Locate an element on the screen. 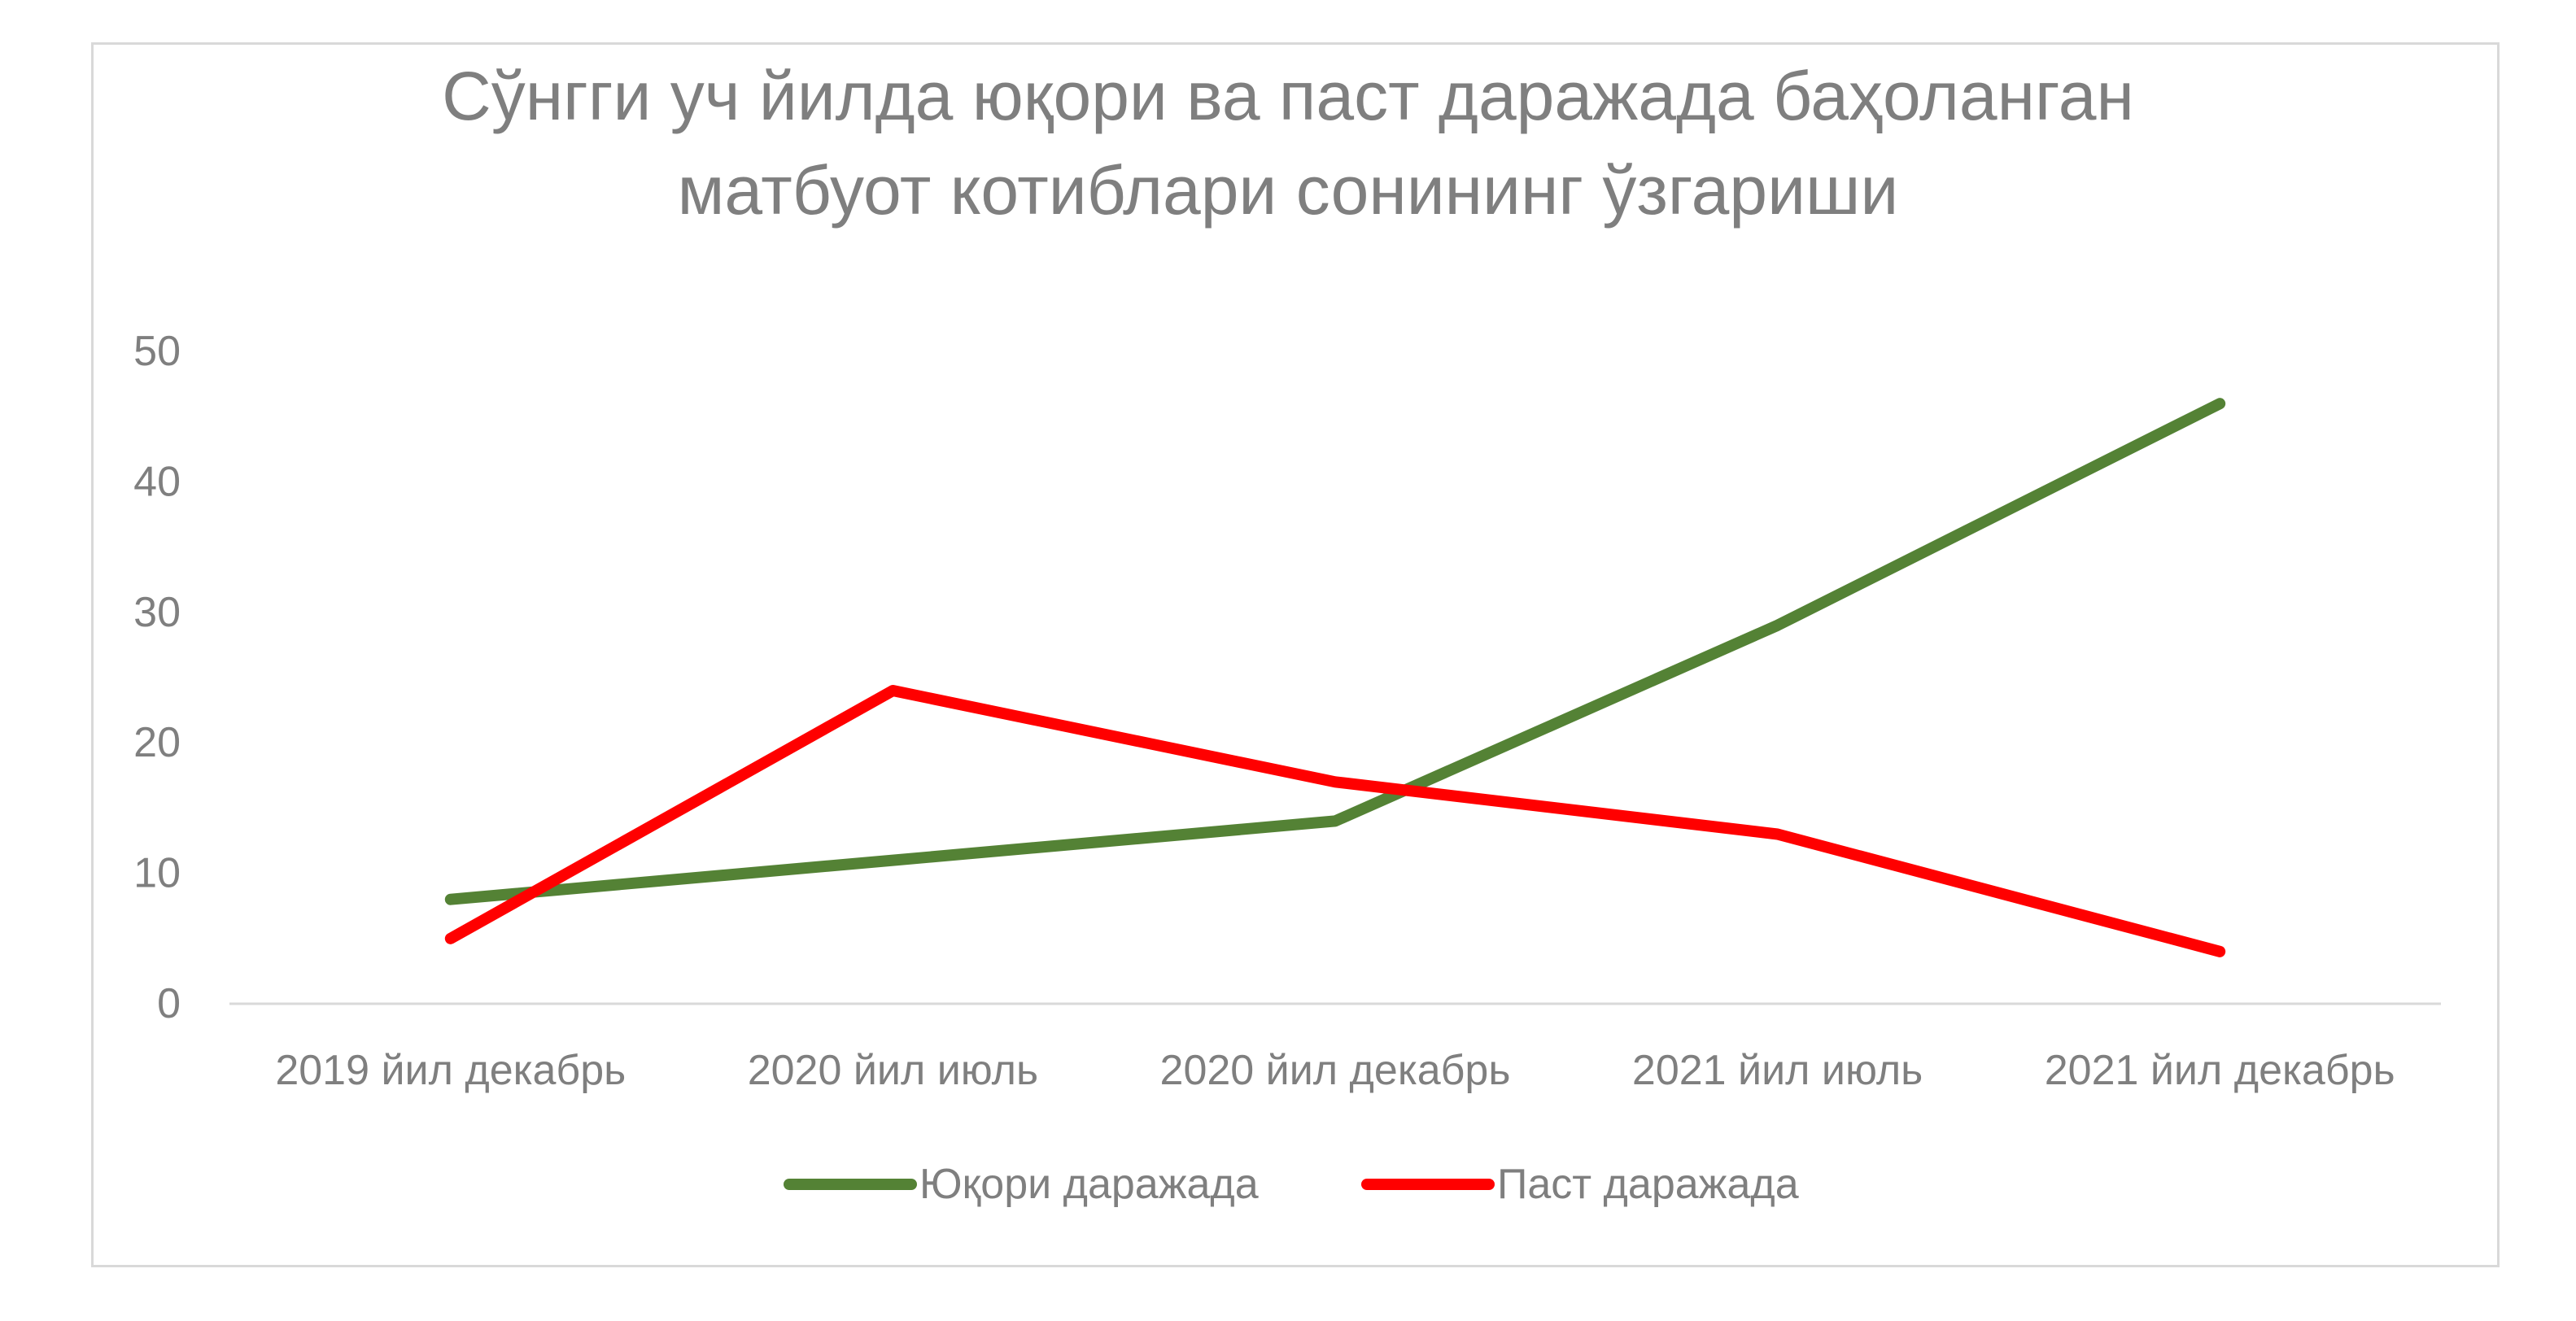  y-tick-label: 20 is located at coordinates (157, 742).